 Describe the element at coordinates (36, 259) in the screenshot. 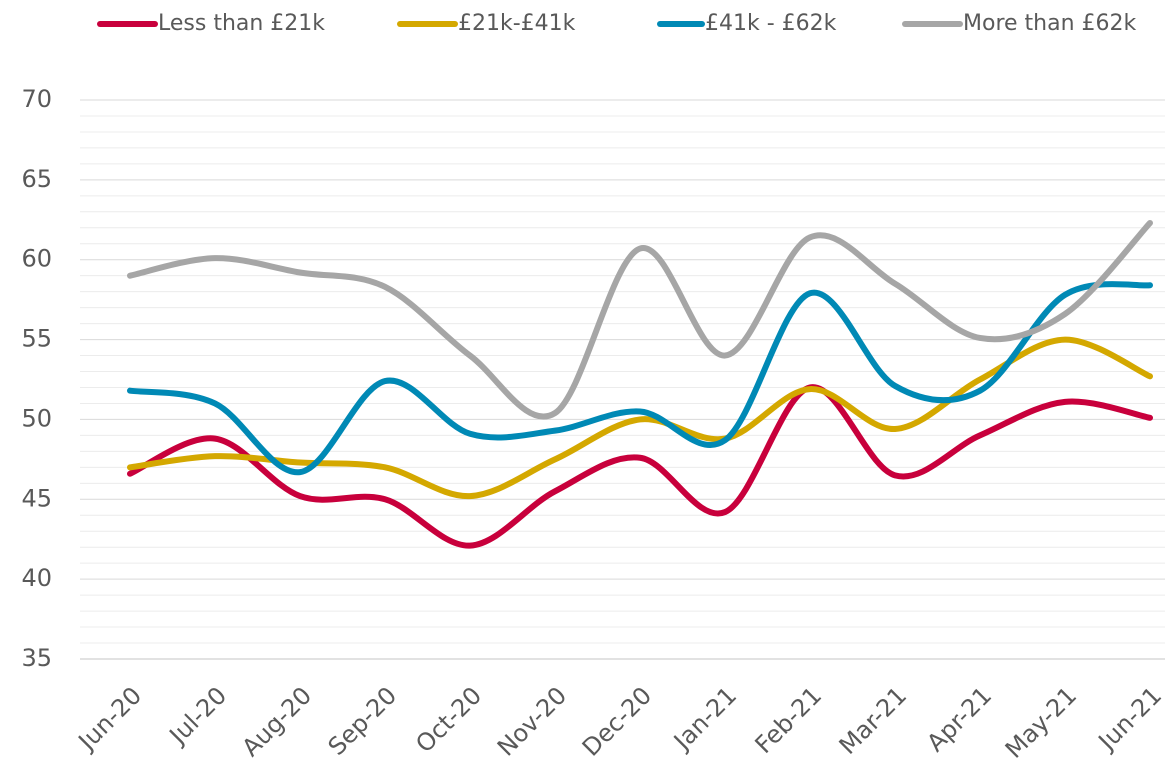

I see `y-tick-label: 60` at that location.